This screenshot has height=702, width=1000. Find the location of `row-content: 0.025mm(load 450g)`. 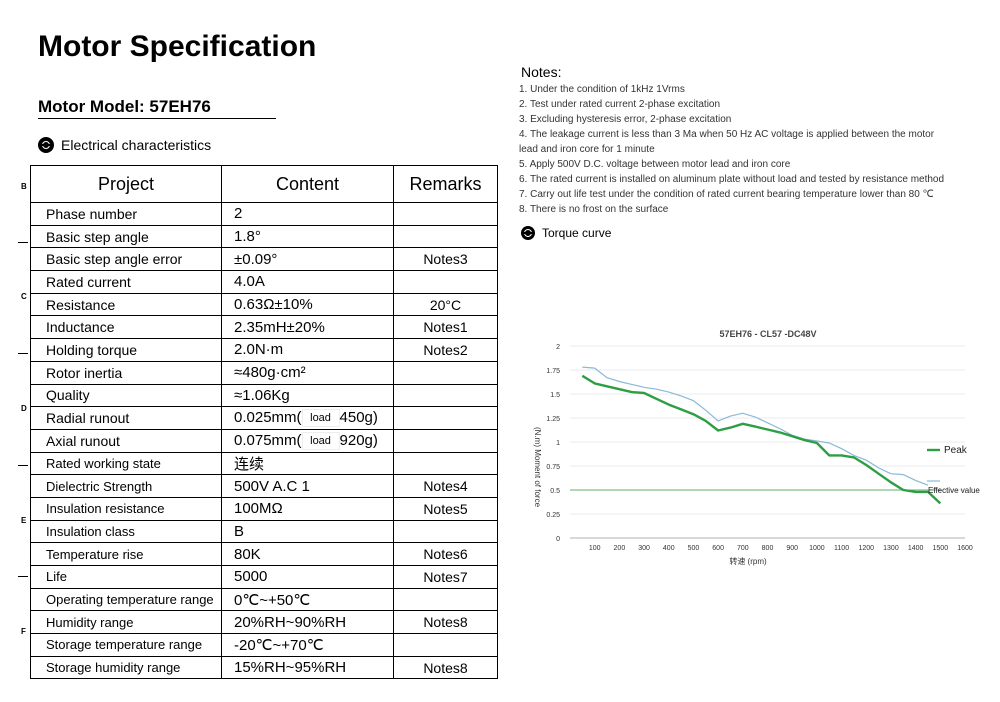

row-content: 0.025mm(load 450g) is located at coordinates (307, 418).